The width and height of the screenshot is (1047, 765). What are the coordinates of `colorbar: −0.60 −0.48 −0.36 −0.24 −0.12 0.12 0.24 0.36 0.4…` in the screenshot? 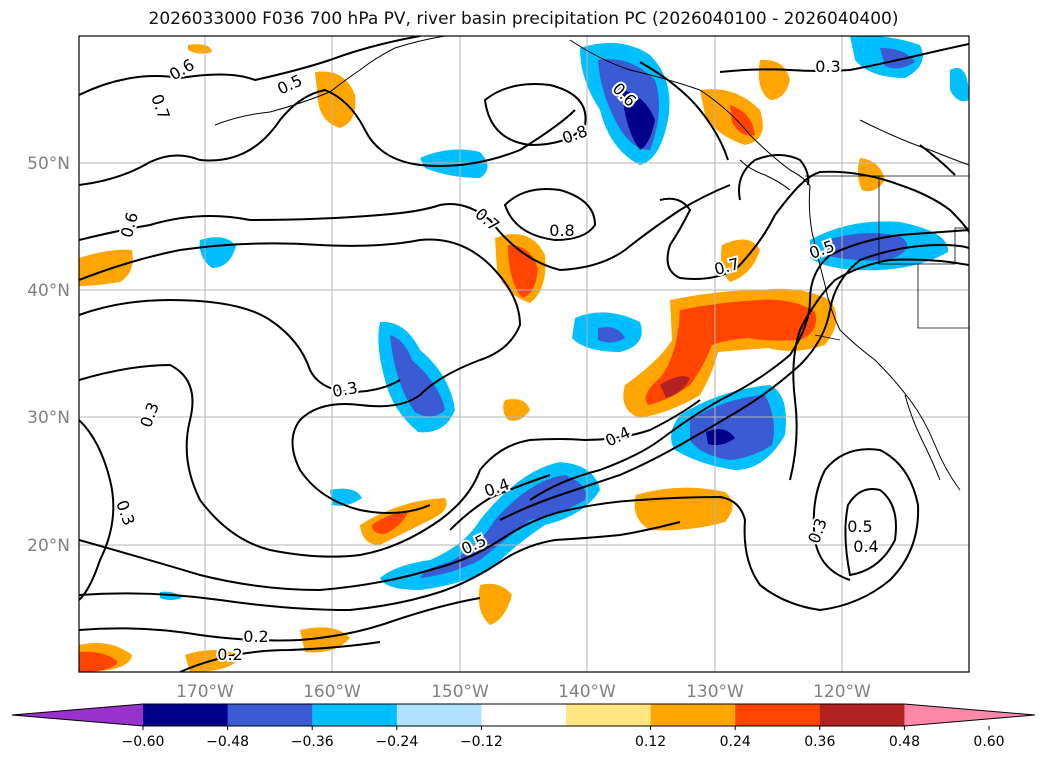 It's located at (523, 726).